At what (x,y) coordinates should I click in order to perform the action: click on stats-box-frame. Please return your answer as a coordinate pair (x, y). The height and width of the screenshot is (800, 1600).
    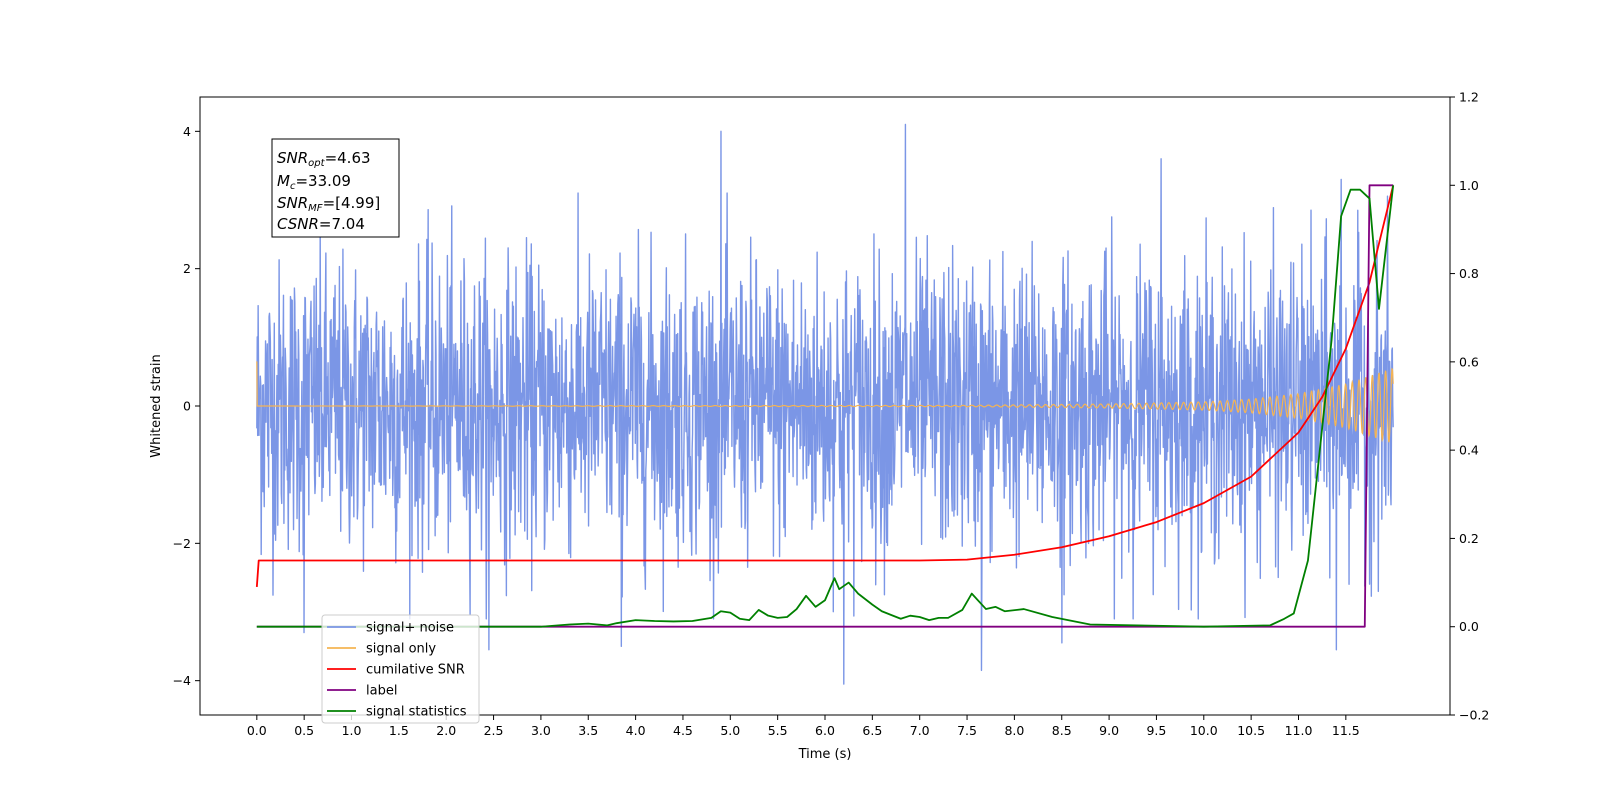
    Looking at the image, I should click on (335, 188).